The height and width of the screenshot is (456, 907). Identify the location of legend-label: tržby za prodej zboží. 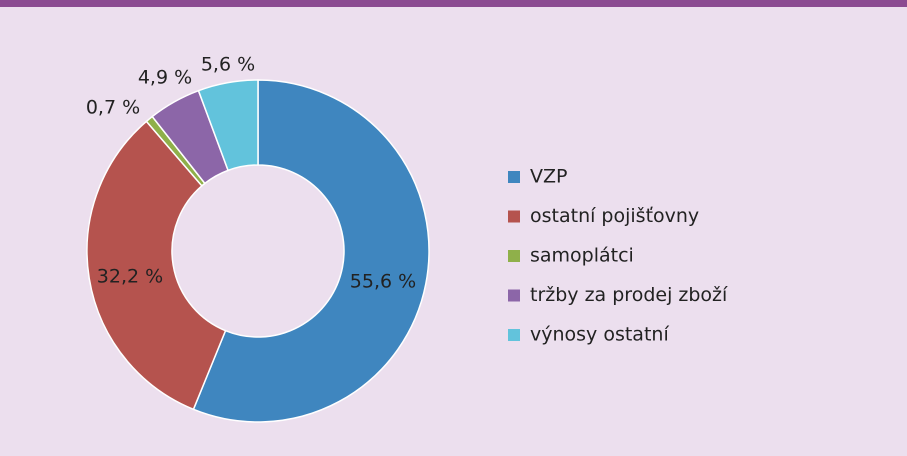
(629, 295).